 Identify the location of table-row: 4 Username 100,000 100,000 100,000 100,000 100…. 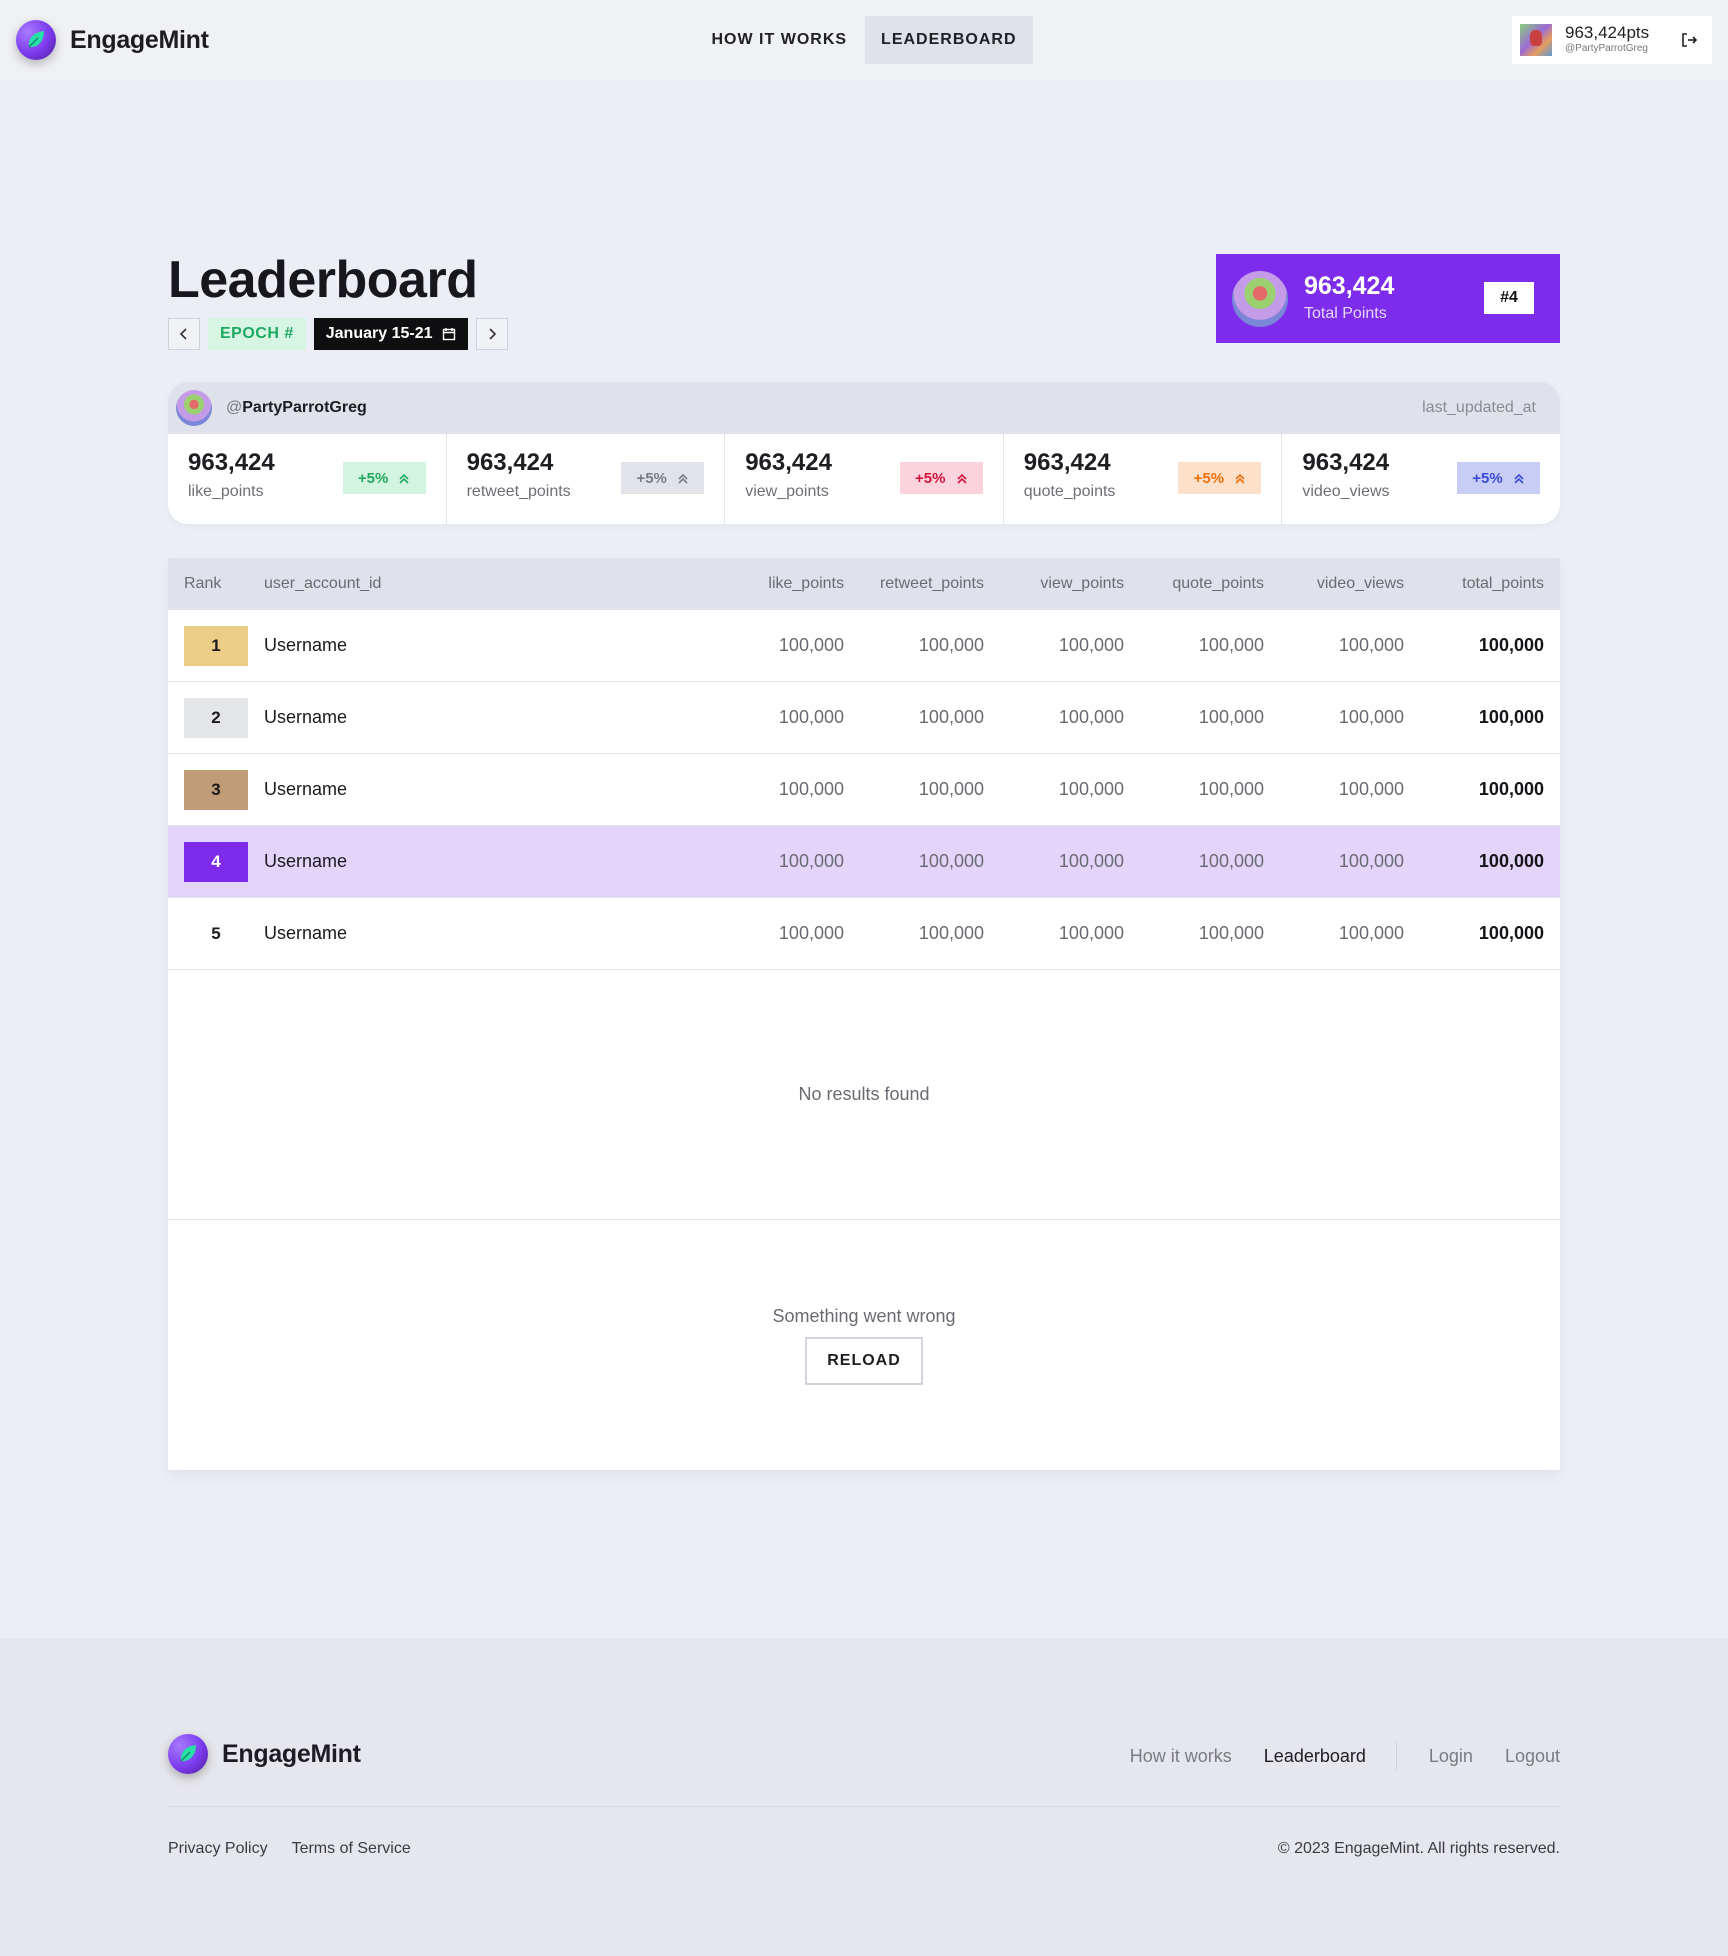
(864, 862).